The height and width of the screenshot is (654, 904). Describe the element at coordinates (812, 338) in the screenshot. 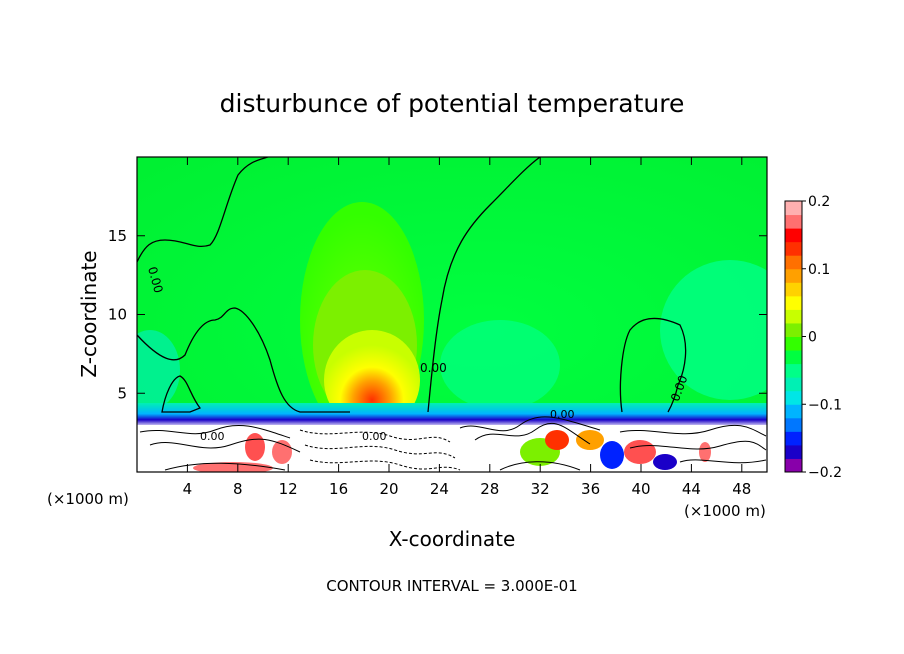

I see `colorbar-tick-label: 0` at that location.